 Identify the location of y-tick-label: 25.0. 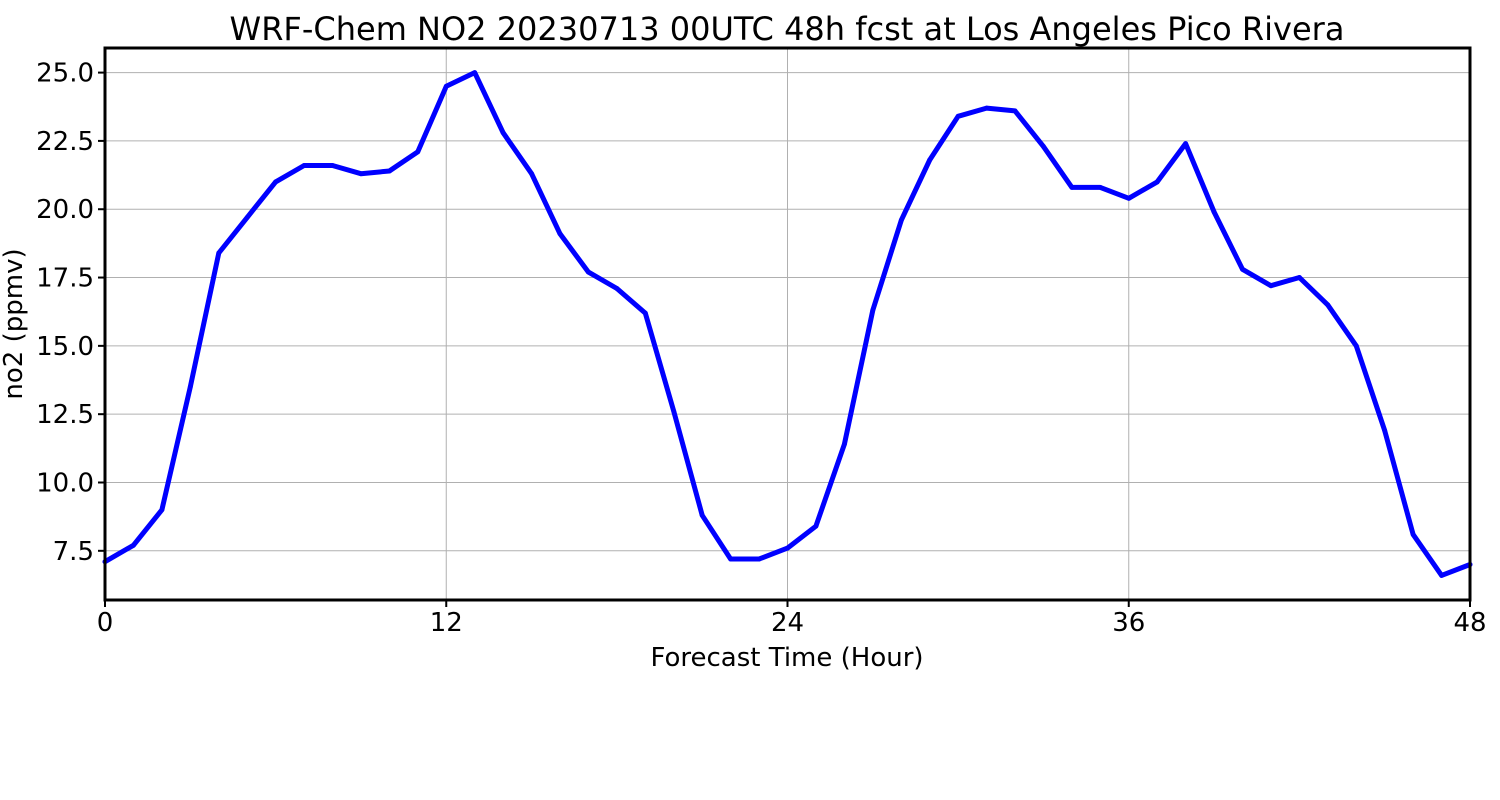
(65, 74).